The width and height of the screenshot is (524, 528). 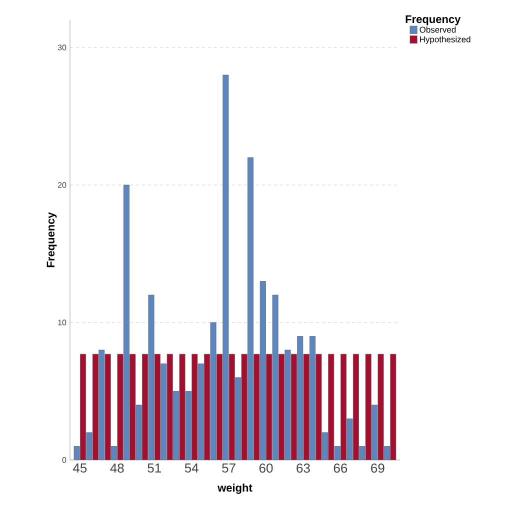 I want to click on x-tick-label: 51, so click(x=154, y=468).